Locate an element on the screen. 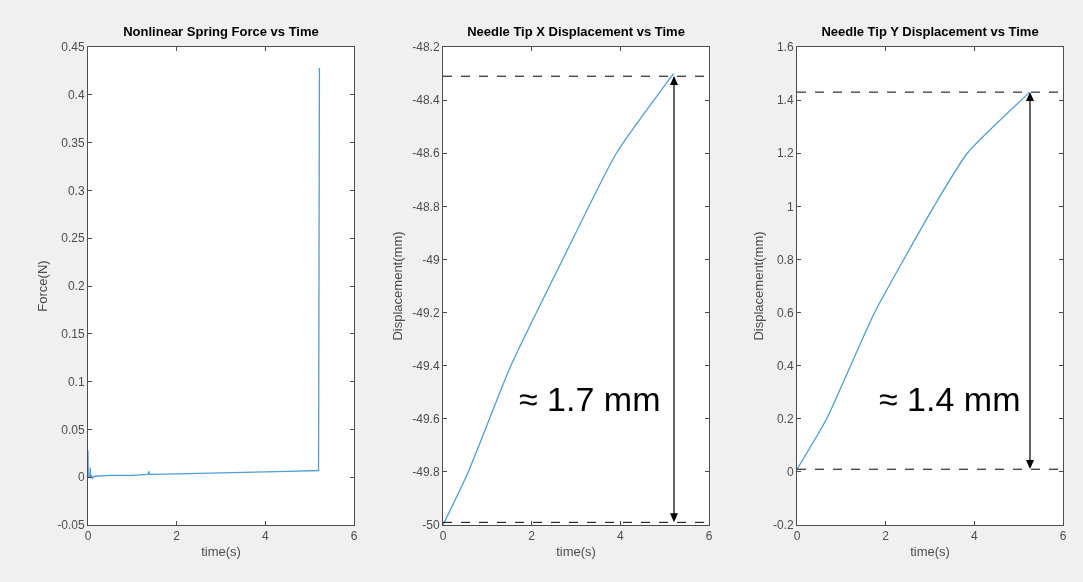 This screenshot has height=582, width=1083. line-series is located at coordinates (914, 280).